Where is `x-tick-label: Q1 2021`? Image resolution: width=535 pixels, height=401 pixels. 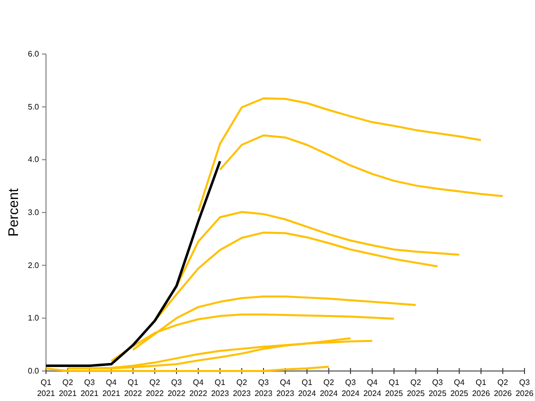
x-tick-label: Q1 2021 is located at coordinates (46, 388).